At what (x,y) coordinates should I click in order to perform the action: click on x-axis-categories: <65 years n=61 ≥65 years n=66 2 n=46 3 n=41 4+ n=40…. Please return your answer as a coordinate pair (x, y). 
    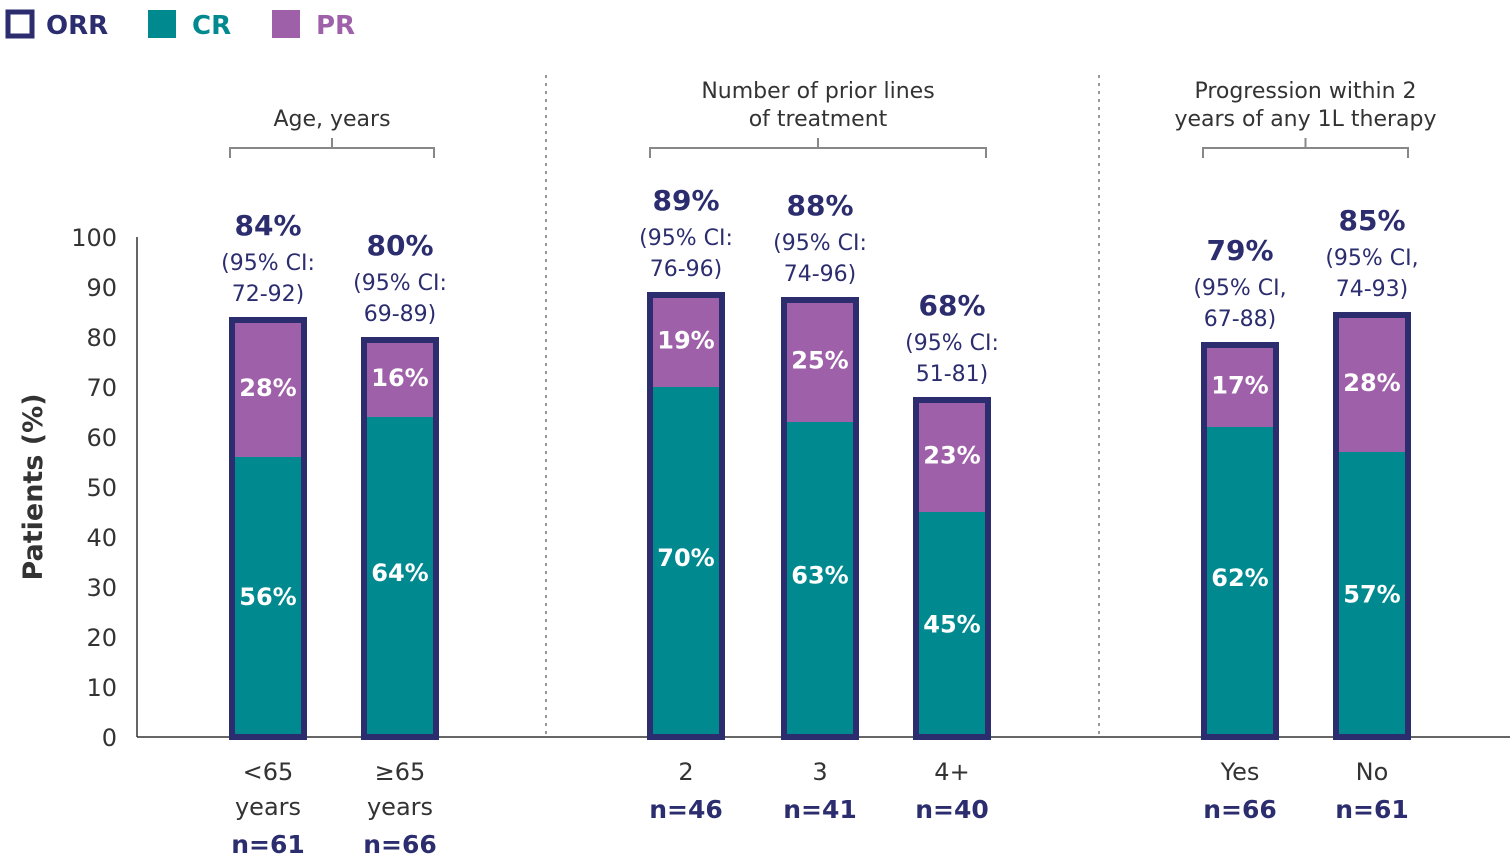
    Looking at the image, I should click on (820, 808).